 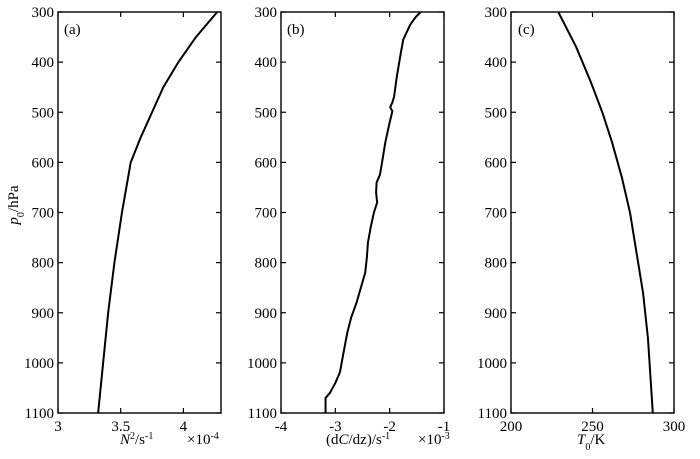 What do you see at coordinates (496, 314) in the screenshot?
I see `panel-c-ytick-label: 900` at bounding box center [496, 314].